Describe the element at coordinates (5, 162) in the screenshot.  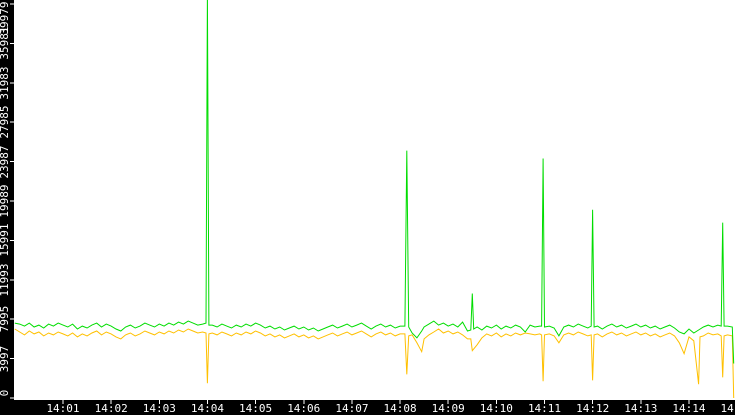
I see `y-axis-label: 23987` at that location.